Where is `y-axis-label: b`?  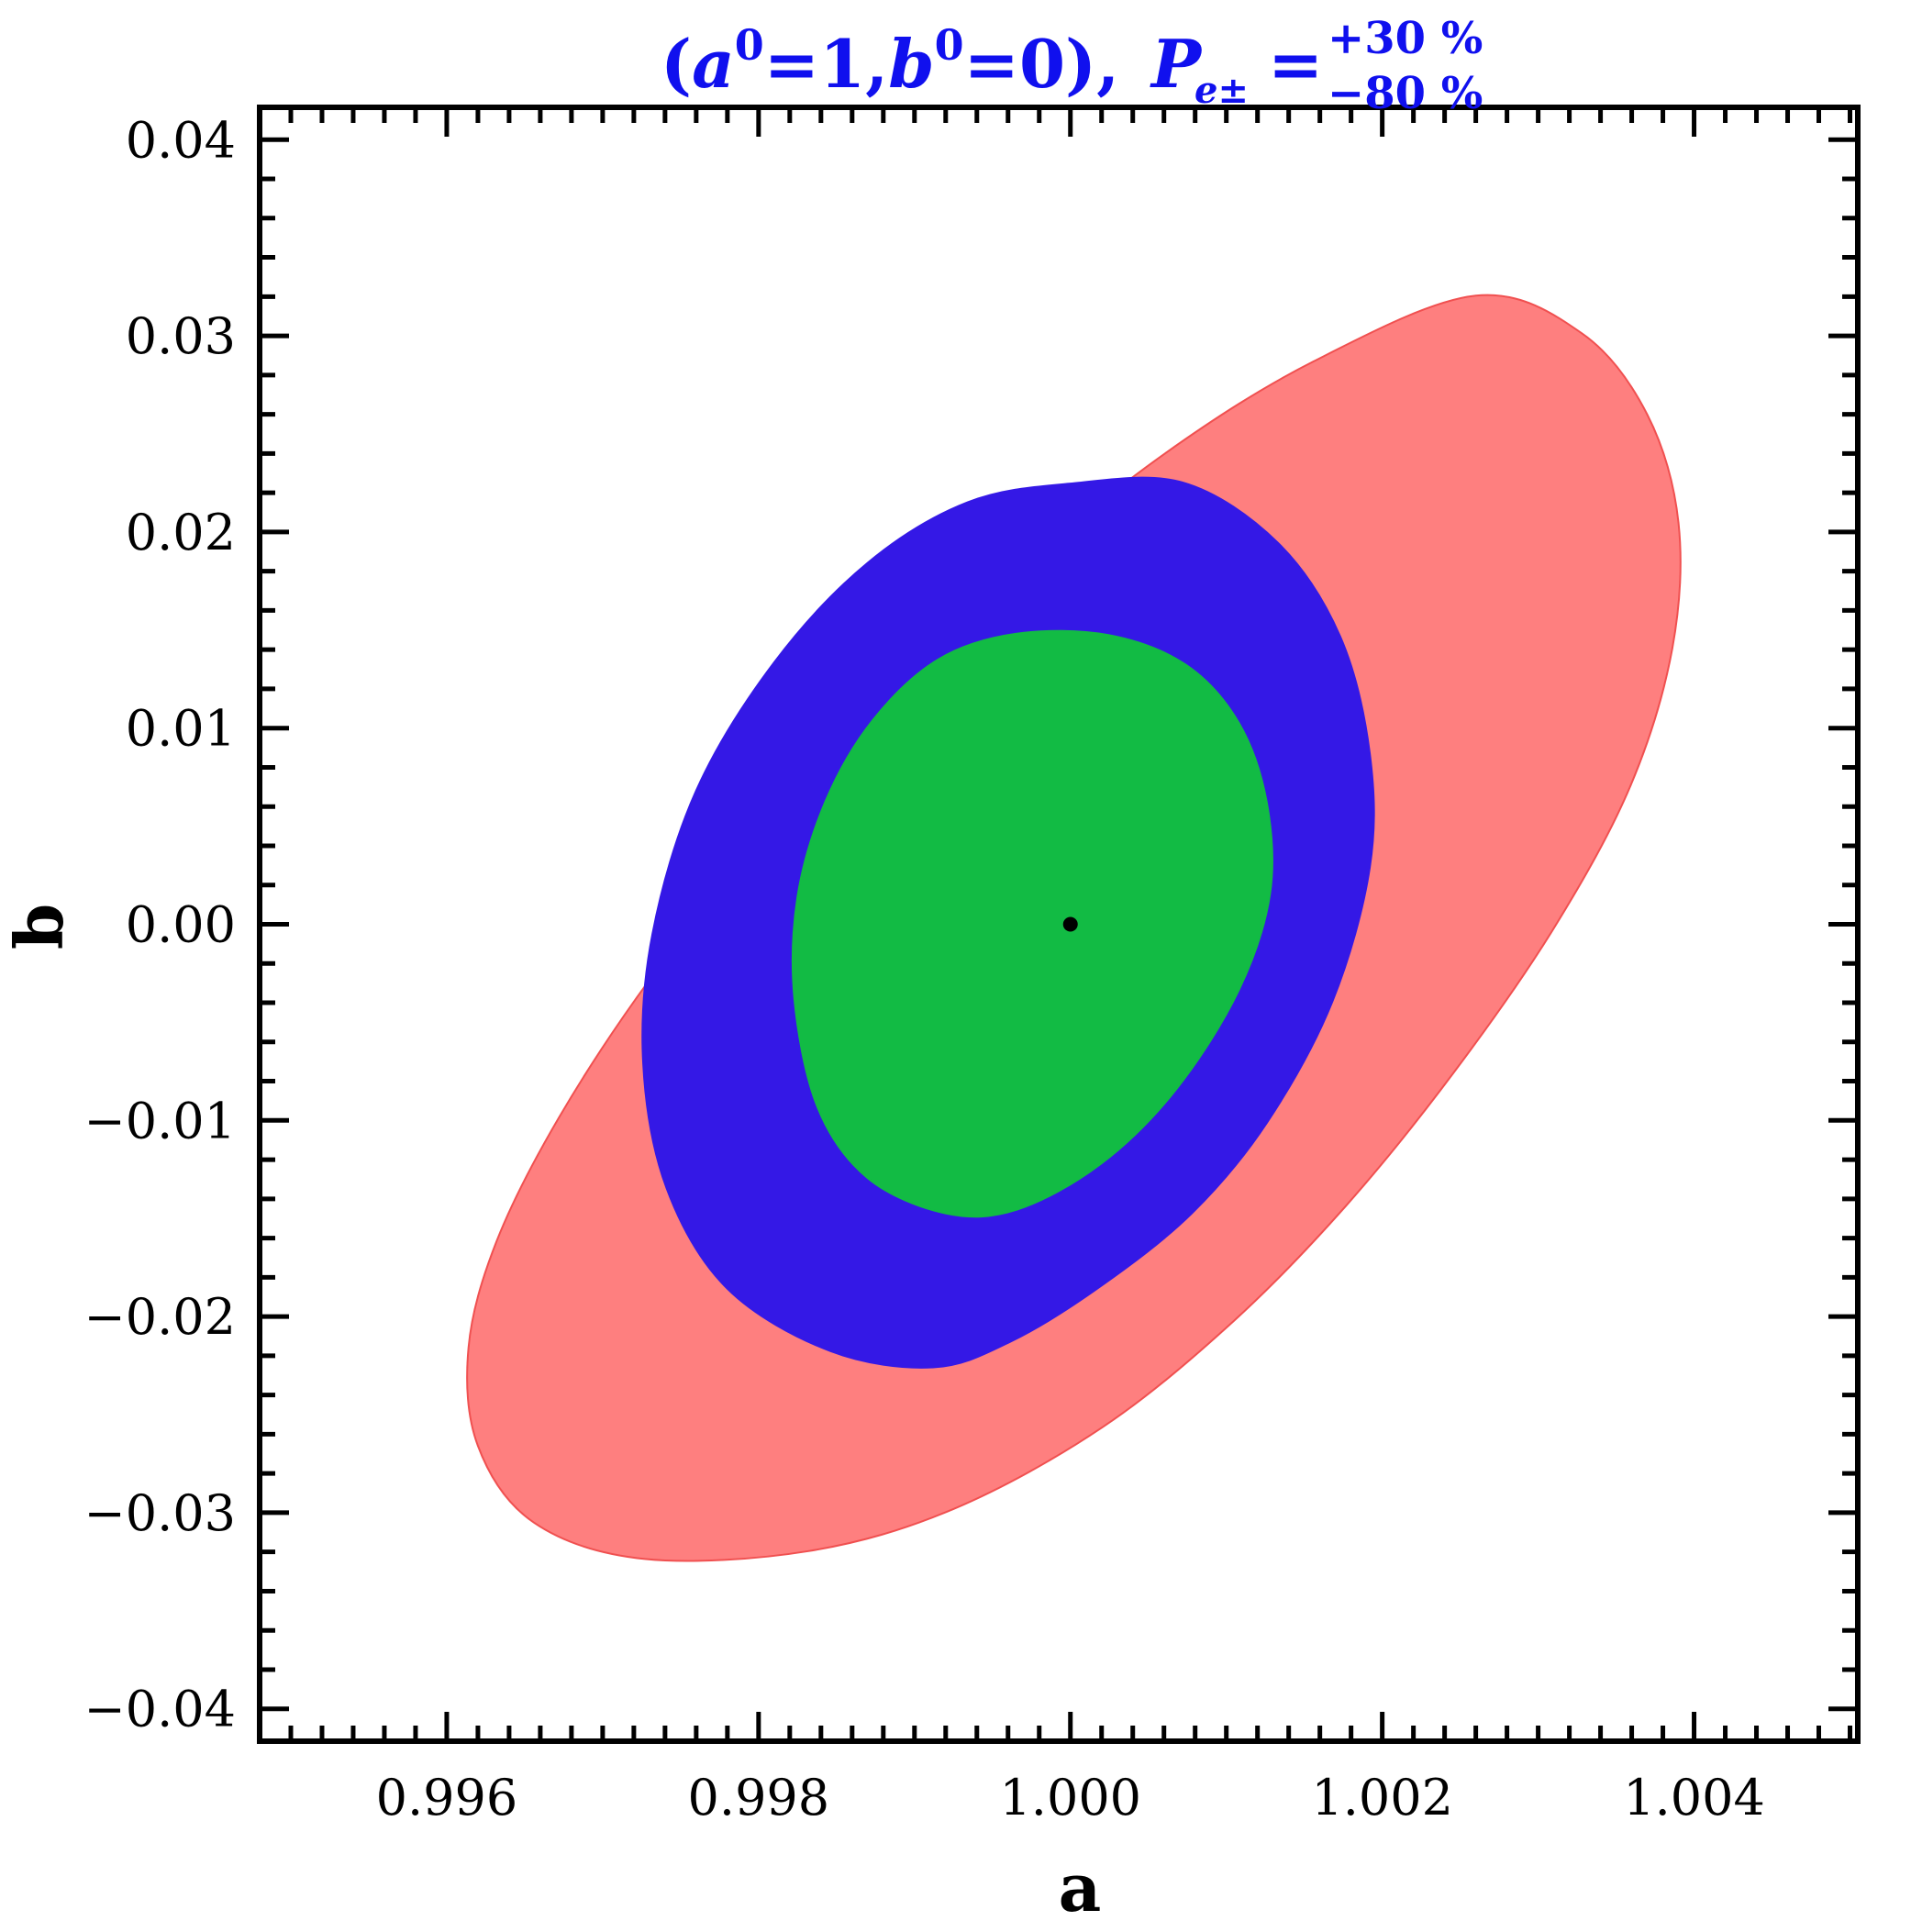
y-axis-label: b is located at coordinates (39, 926).